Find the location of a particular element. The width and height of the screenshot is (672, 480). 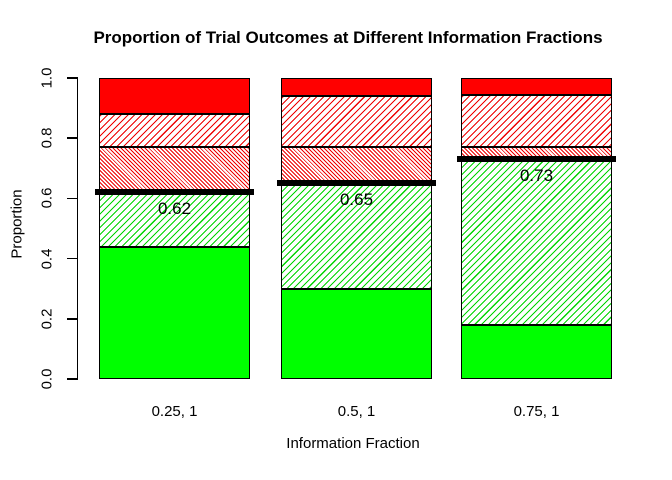

boundary-value-label: 0.62 is located at coordinates (174, 209).